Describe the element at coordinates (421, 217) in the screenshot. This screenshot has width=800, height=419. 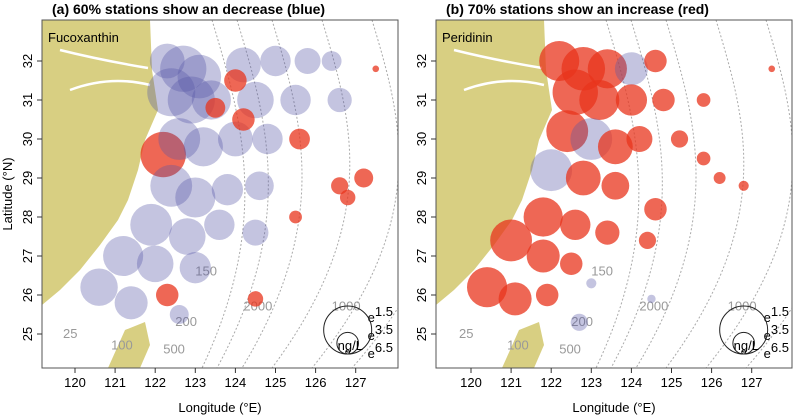
I see `y-tick-label: 28` at that location.